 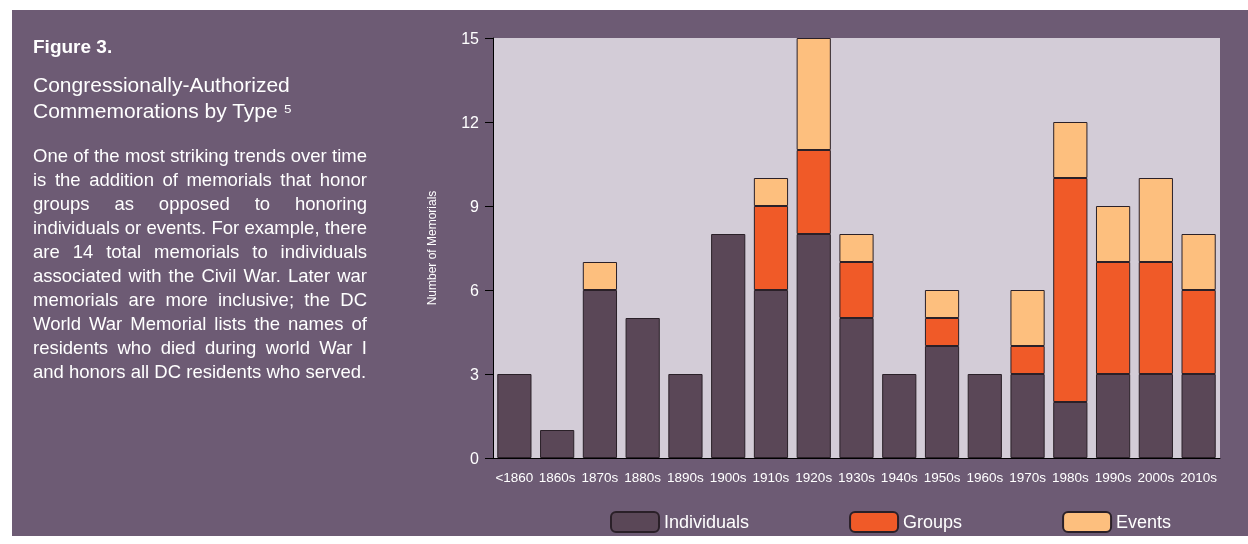 I want to click on x-tick-label: 1940s, so click(x=899, y=477).